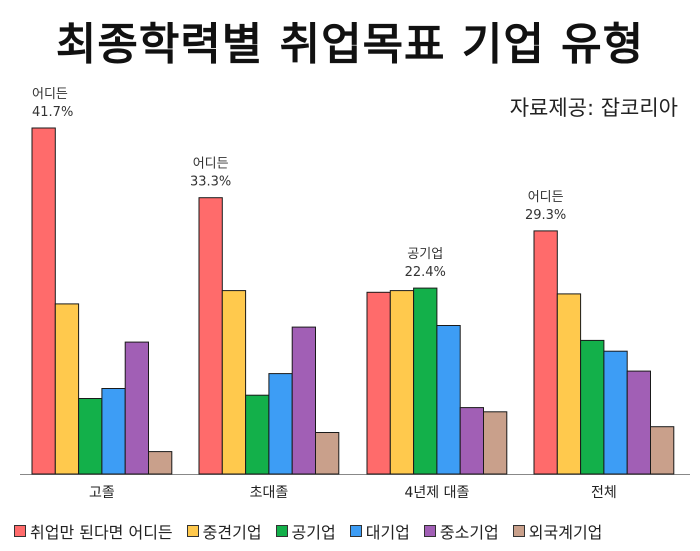 This screenshot has height=551, width=700. I want to click on legend-item: 대기업, so click(379, 531).